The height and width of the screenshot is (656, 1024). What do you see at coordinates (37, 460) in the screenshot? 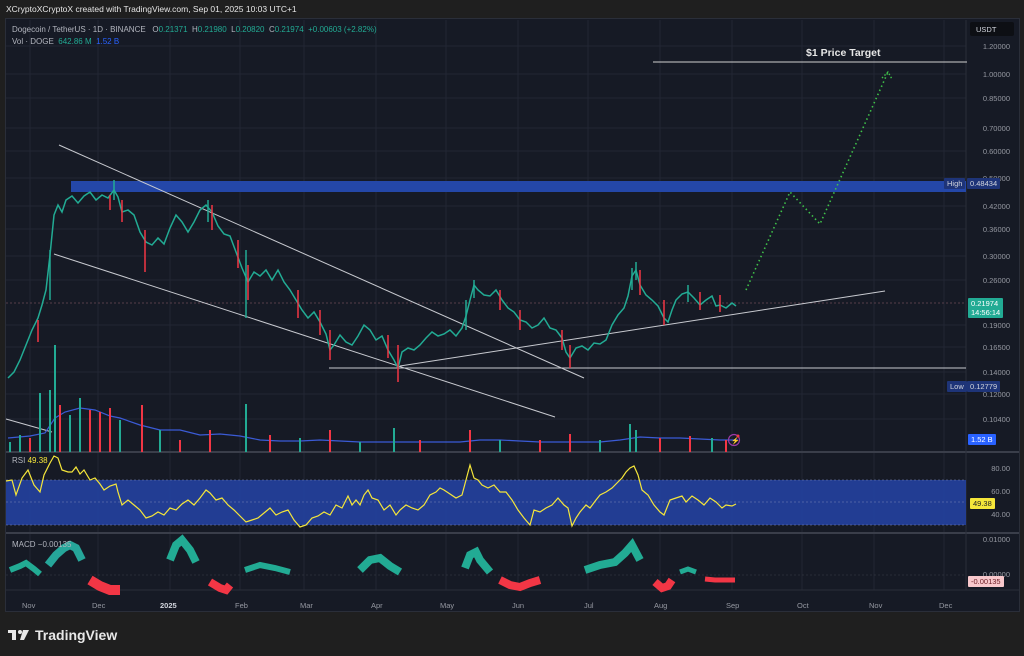
I see `rsi-value: 49.38` at bounding box center [37, 460].